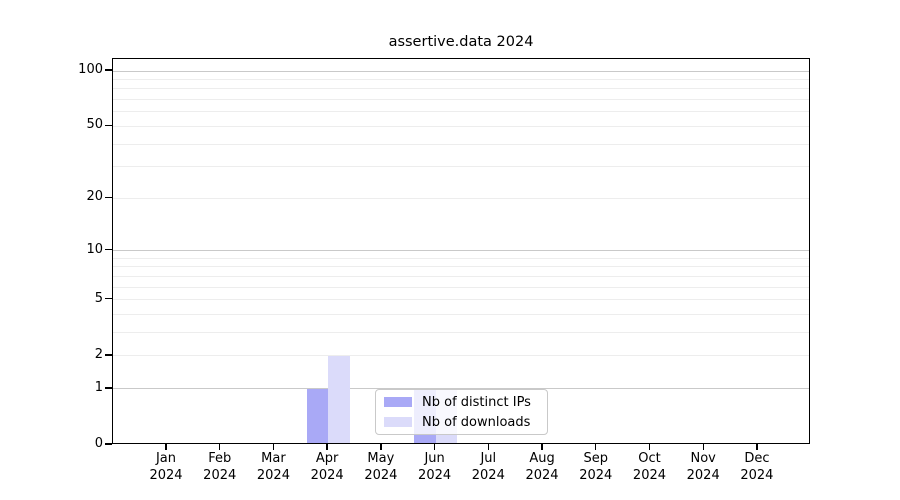 The height and width of the screenshot is (500, 900). Describe the element at coordinates (317, 416) in the screenshot. I see `bar-distinct-ips-apr` at that location.